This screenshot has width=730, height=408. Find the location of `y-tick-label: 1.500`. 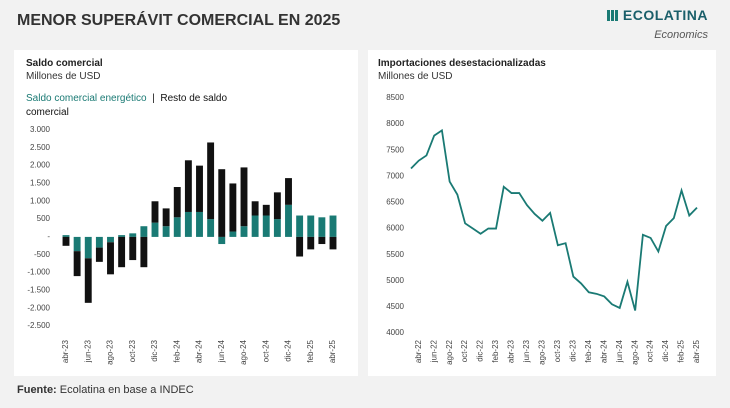

y-tick-label: 1.500 is located at coordinates (40, 183).